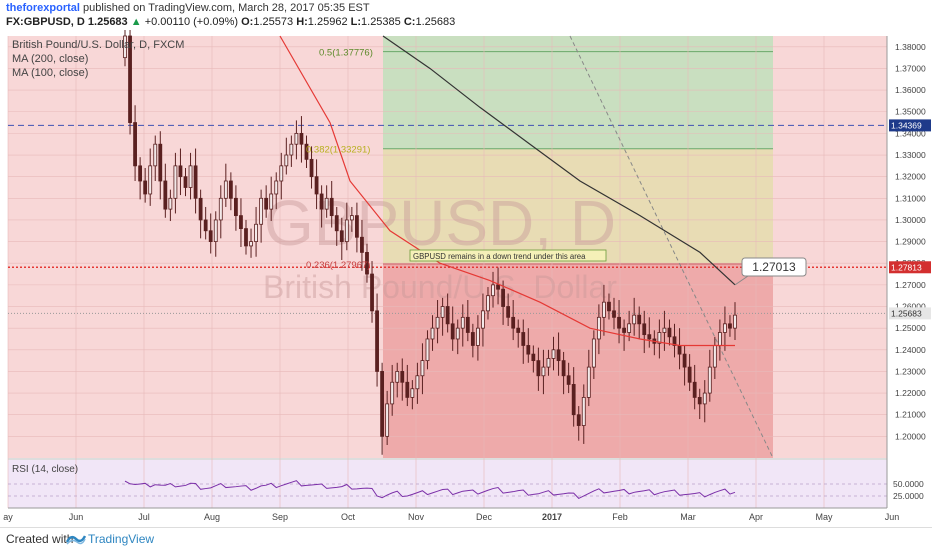  What do you see at coordinates (50, 59) in the screenshot?
I see `legend-ma200: MA (200, close)` at bounding box center [50, 59].